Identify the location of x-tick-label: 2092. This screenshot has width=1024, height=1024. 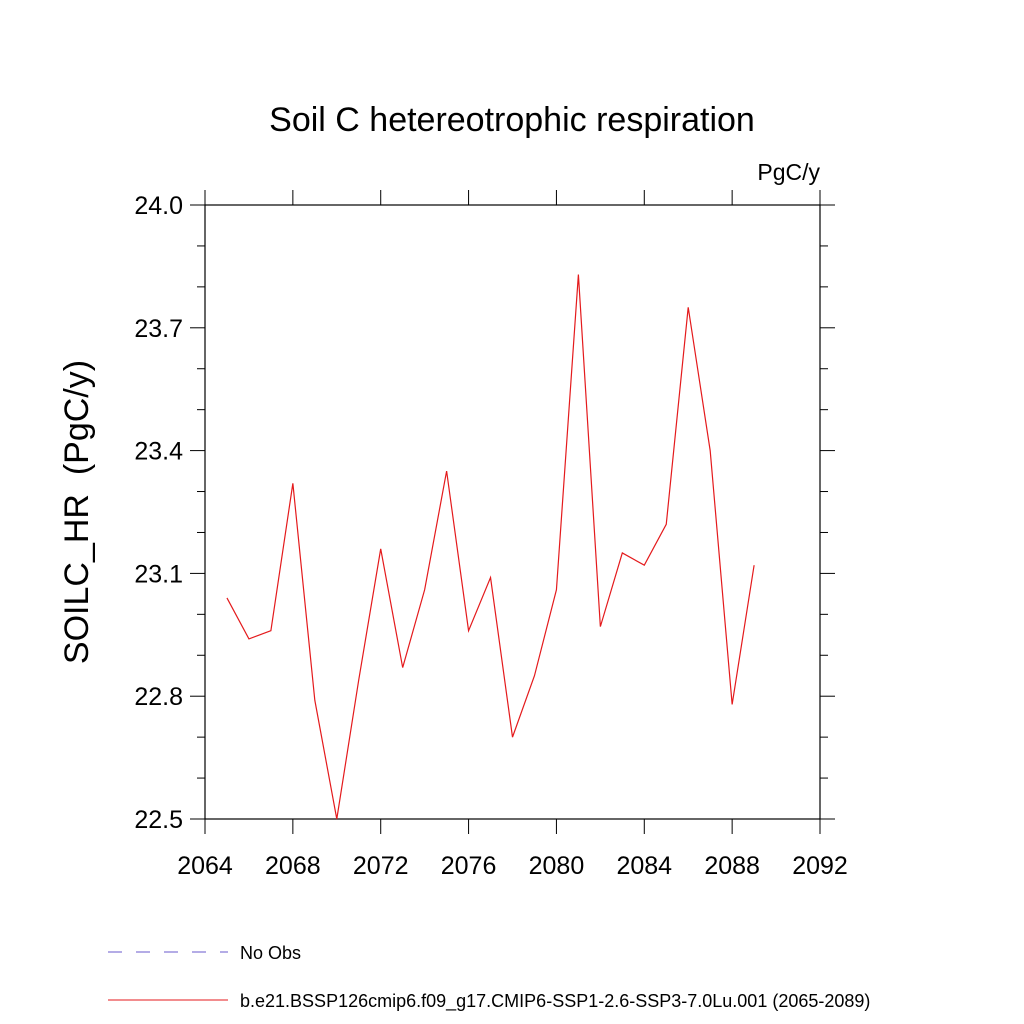
(820, 866).